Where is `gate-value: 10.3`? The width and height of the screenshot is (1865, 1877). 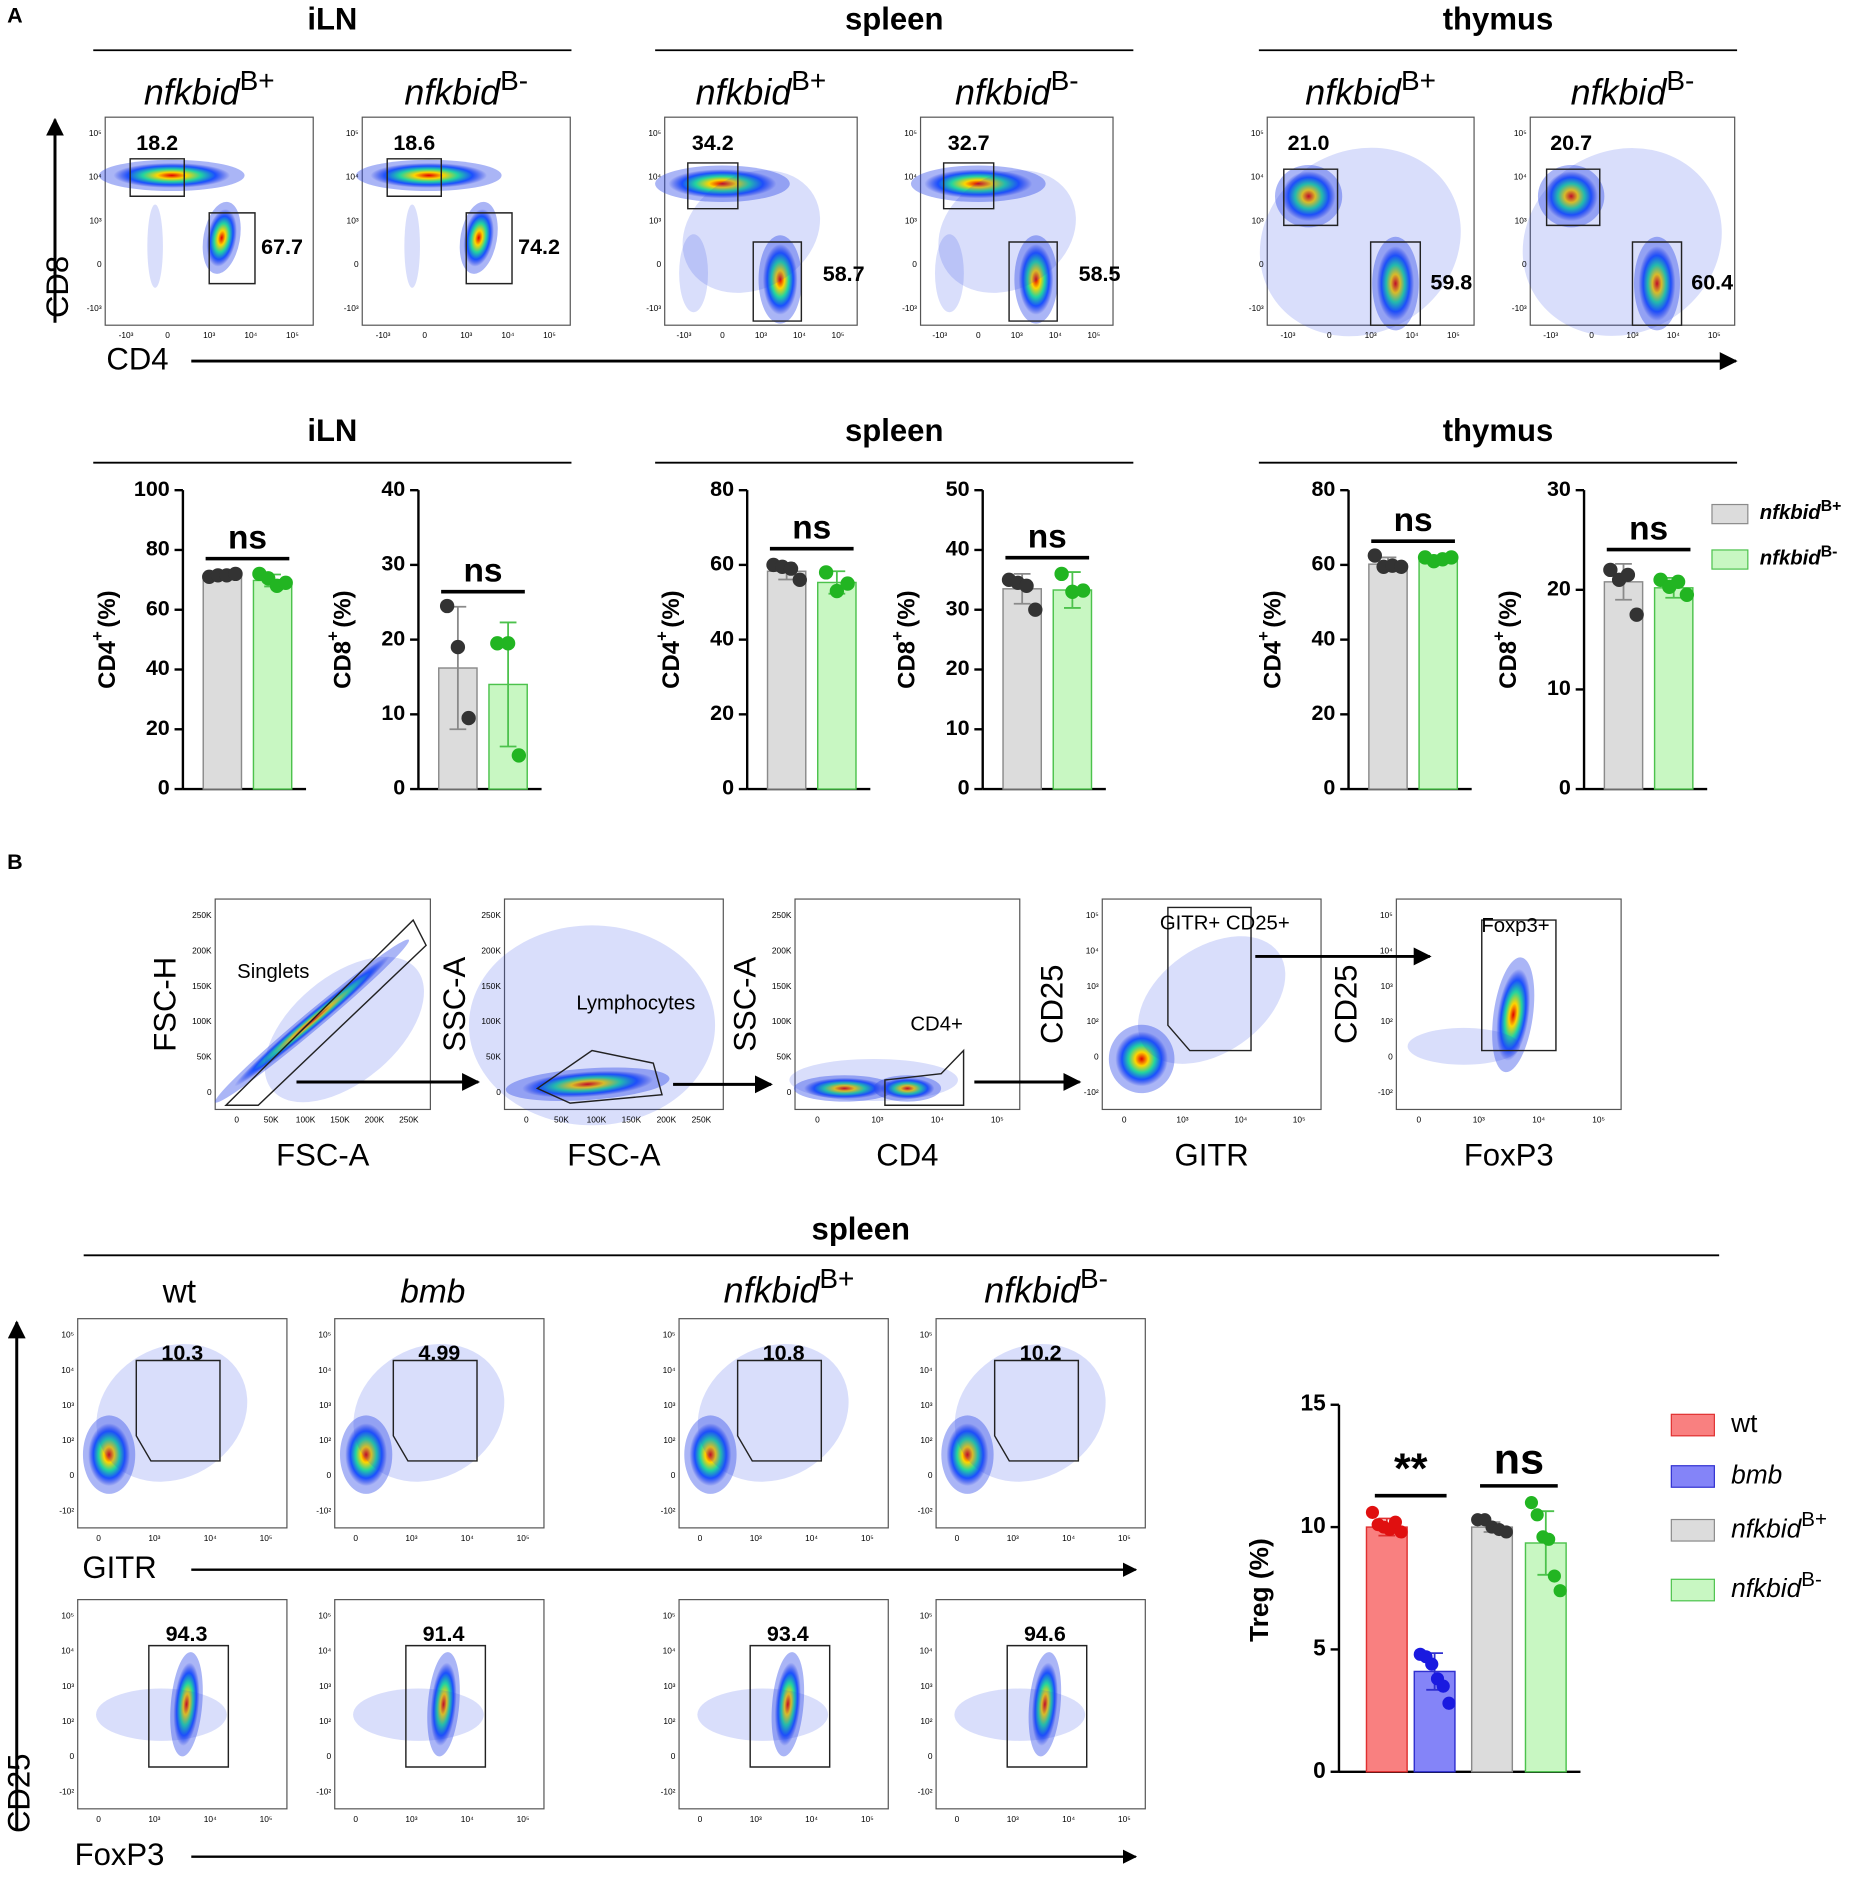 gate-value: 10.3 is located at coordinates (182, 1353).